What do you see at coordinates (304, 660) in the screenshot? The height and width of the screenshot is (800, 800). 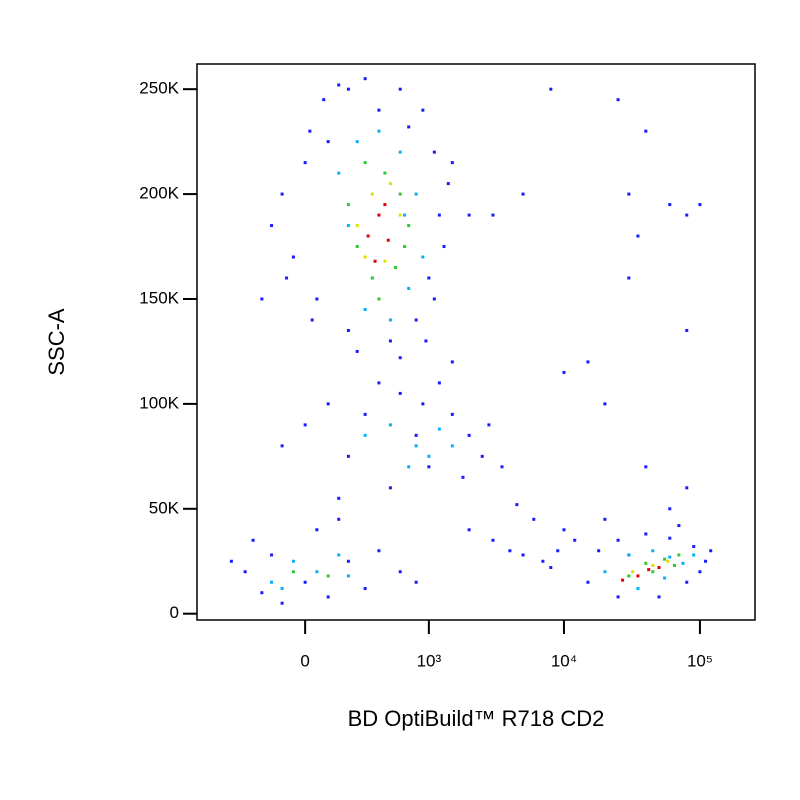 I see `x-tick-label: 0` at bounding box center [304, 660].